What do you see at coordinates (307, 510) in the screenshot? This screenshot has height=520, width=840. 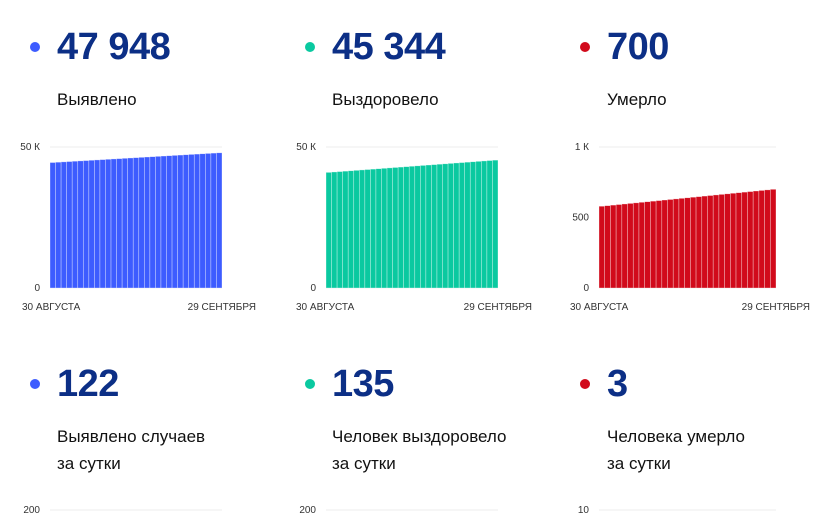 I see `y-tick-label: 200` at bounding box center [307, 510].